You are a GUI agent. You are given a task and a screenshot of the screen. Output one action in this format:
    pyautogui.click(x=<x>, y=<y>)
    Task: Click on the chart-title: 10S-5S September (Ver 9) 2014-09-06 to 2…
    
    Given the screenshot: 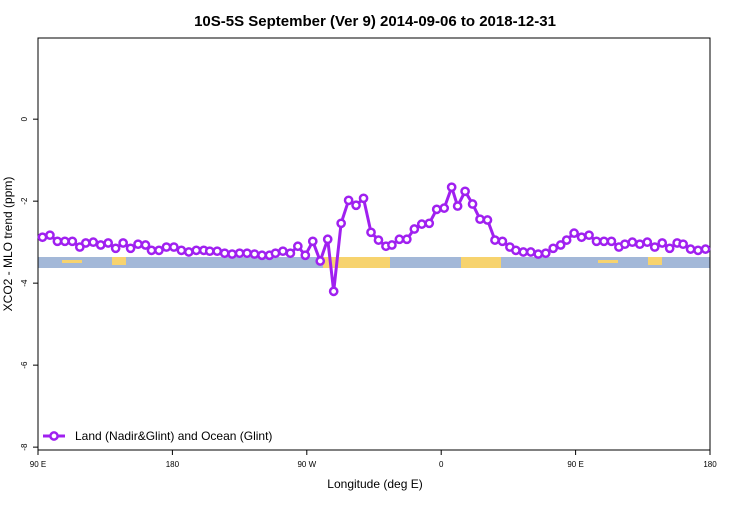 What is the action you would take?
    pyautogui.click(x=375, y=21)
    